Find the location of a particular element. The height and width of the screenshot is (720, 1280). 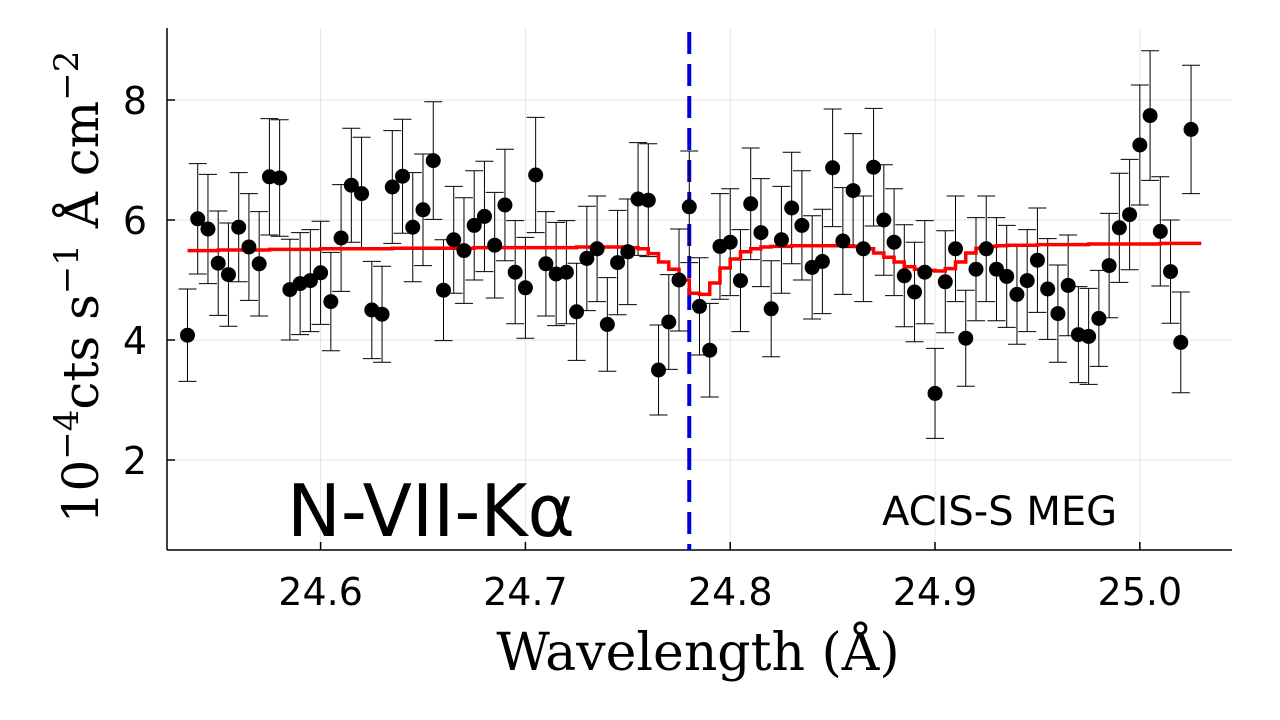

y-tick-label: 4 is located at coordinates (135, 341).